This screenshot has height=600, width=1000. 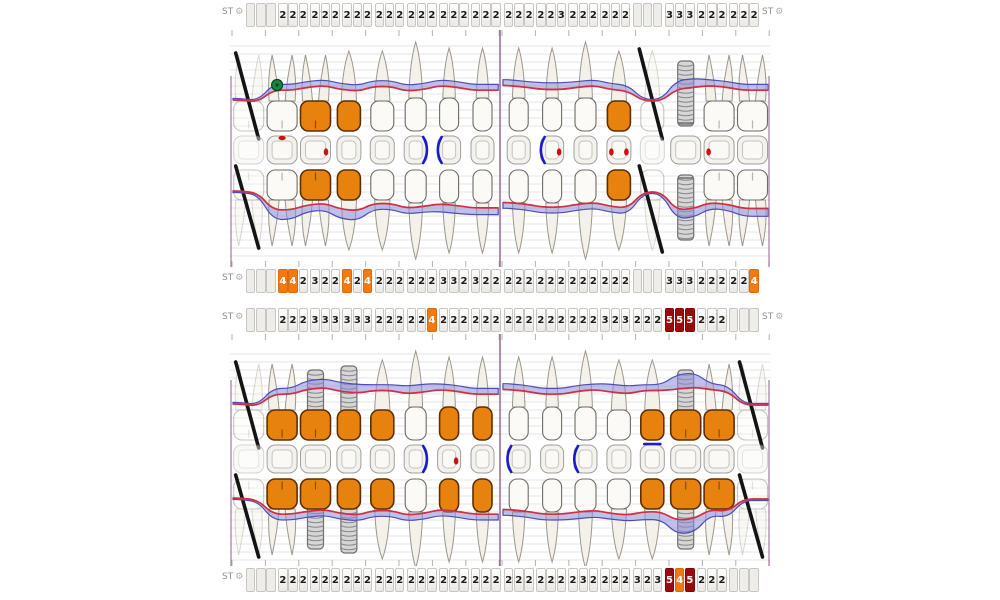 What do you see at coordinates (249, 150) in the screenshot?
I see `tooth-18-occlusal` at bounding box center [249, 150].